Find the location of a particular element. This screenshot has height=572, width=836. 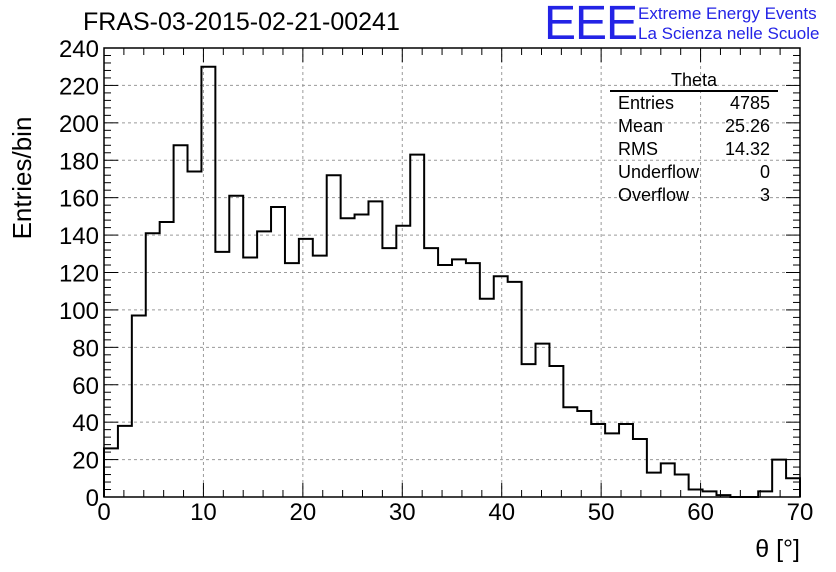

y-tick-label: 100 is located at coordinates (79, 311).